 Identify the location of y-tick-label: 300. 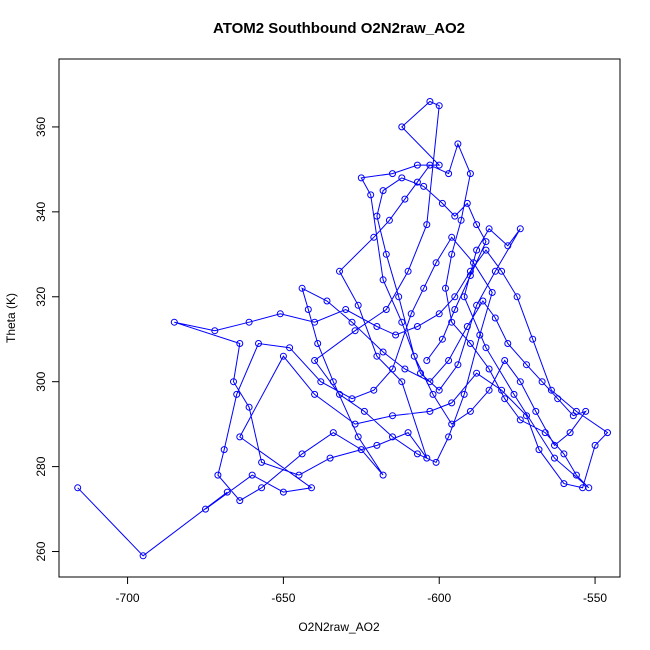
(41, 381).